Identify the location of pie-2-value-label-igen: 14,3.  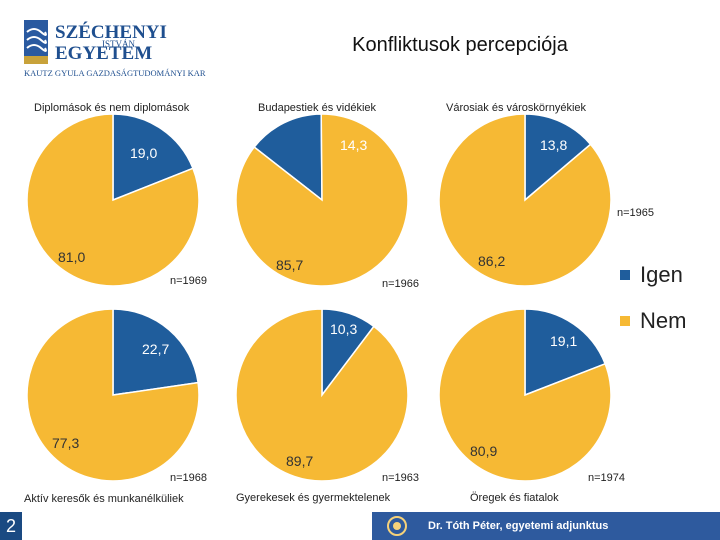
(353, 145).